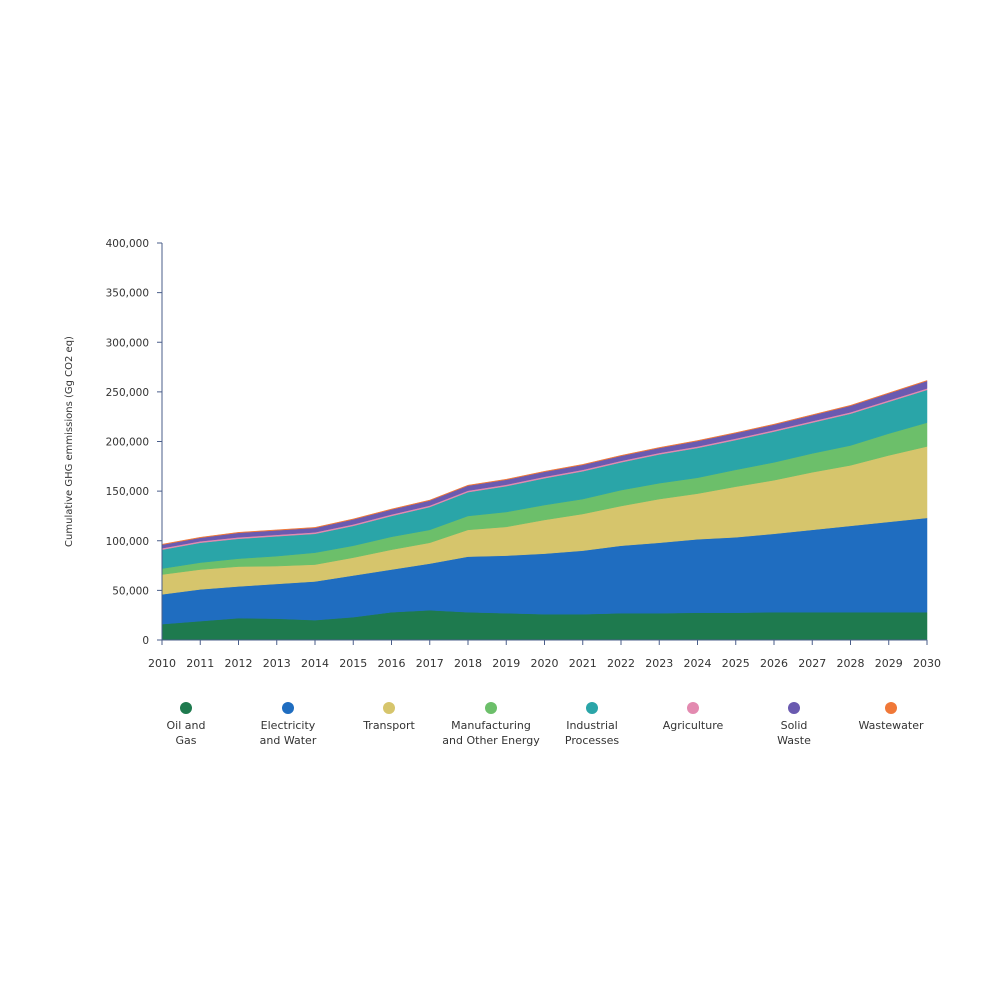 The image size is (1003, 993). What do you see at coordinates (774, 663) in the screenshot?
I see `x-tick-label: 2026` at bounding box center [774, 663].